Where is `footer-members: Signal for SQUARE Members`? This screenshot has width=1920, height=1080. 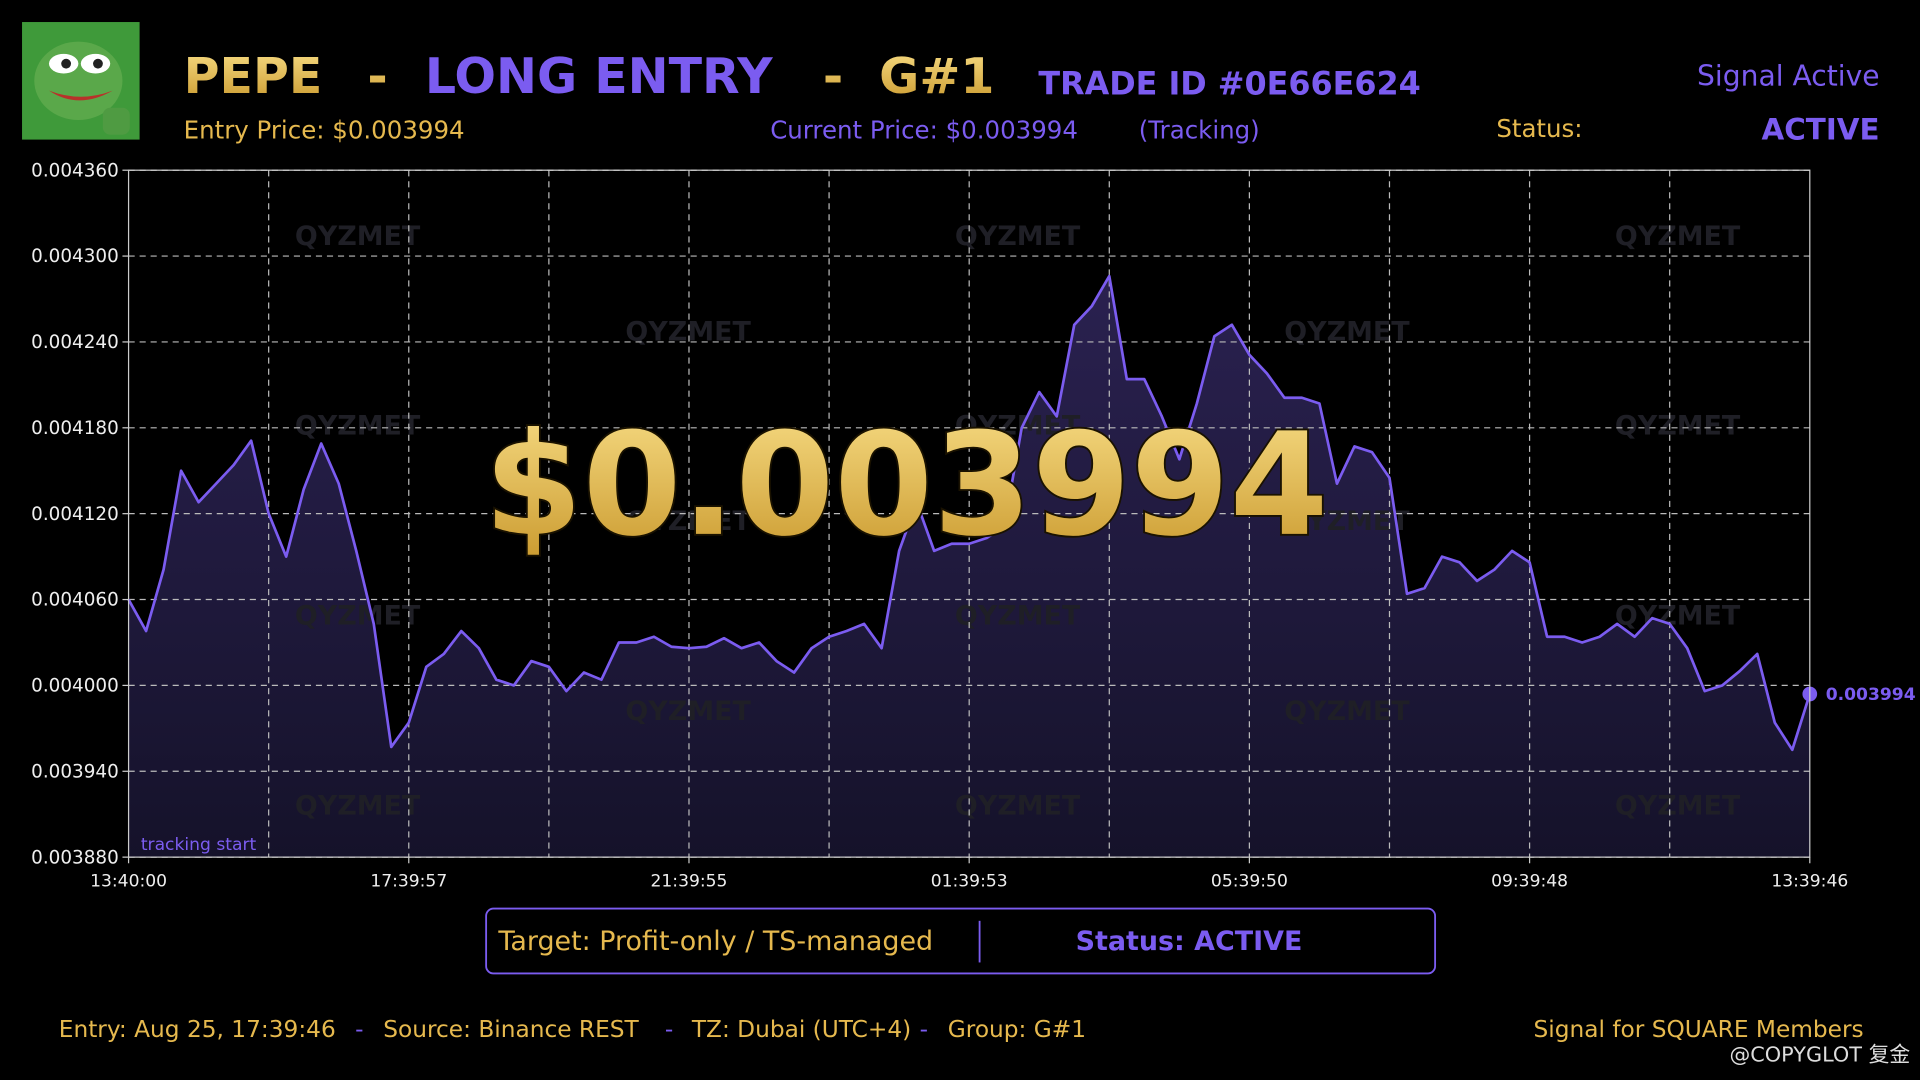 footer-members: Signal for SQUARE Members is located at coordinates (1699, 1029).